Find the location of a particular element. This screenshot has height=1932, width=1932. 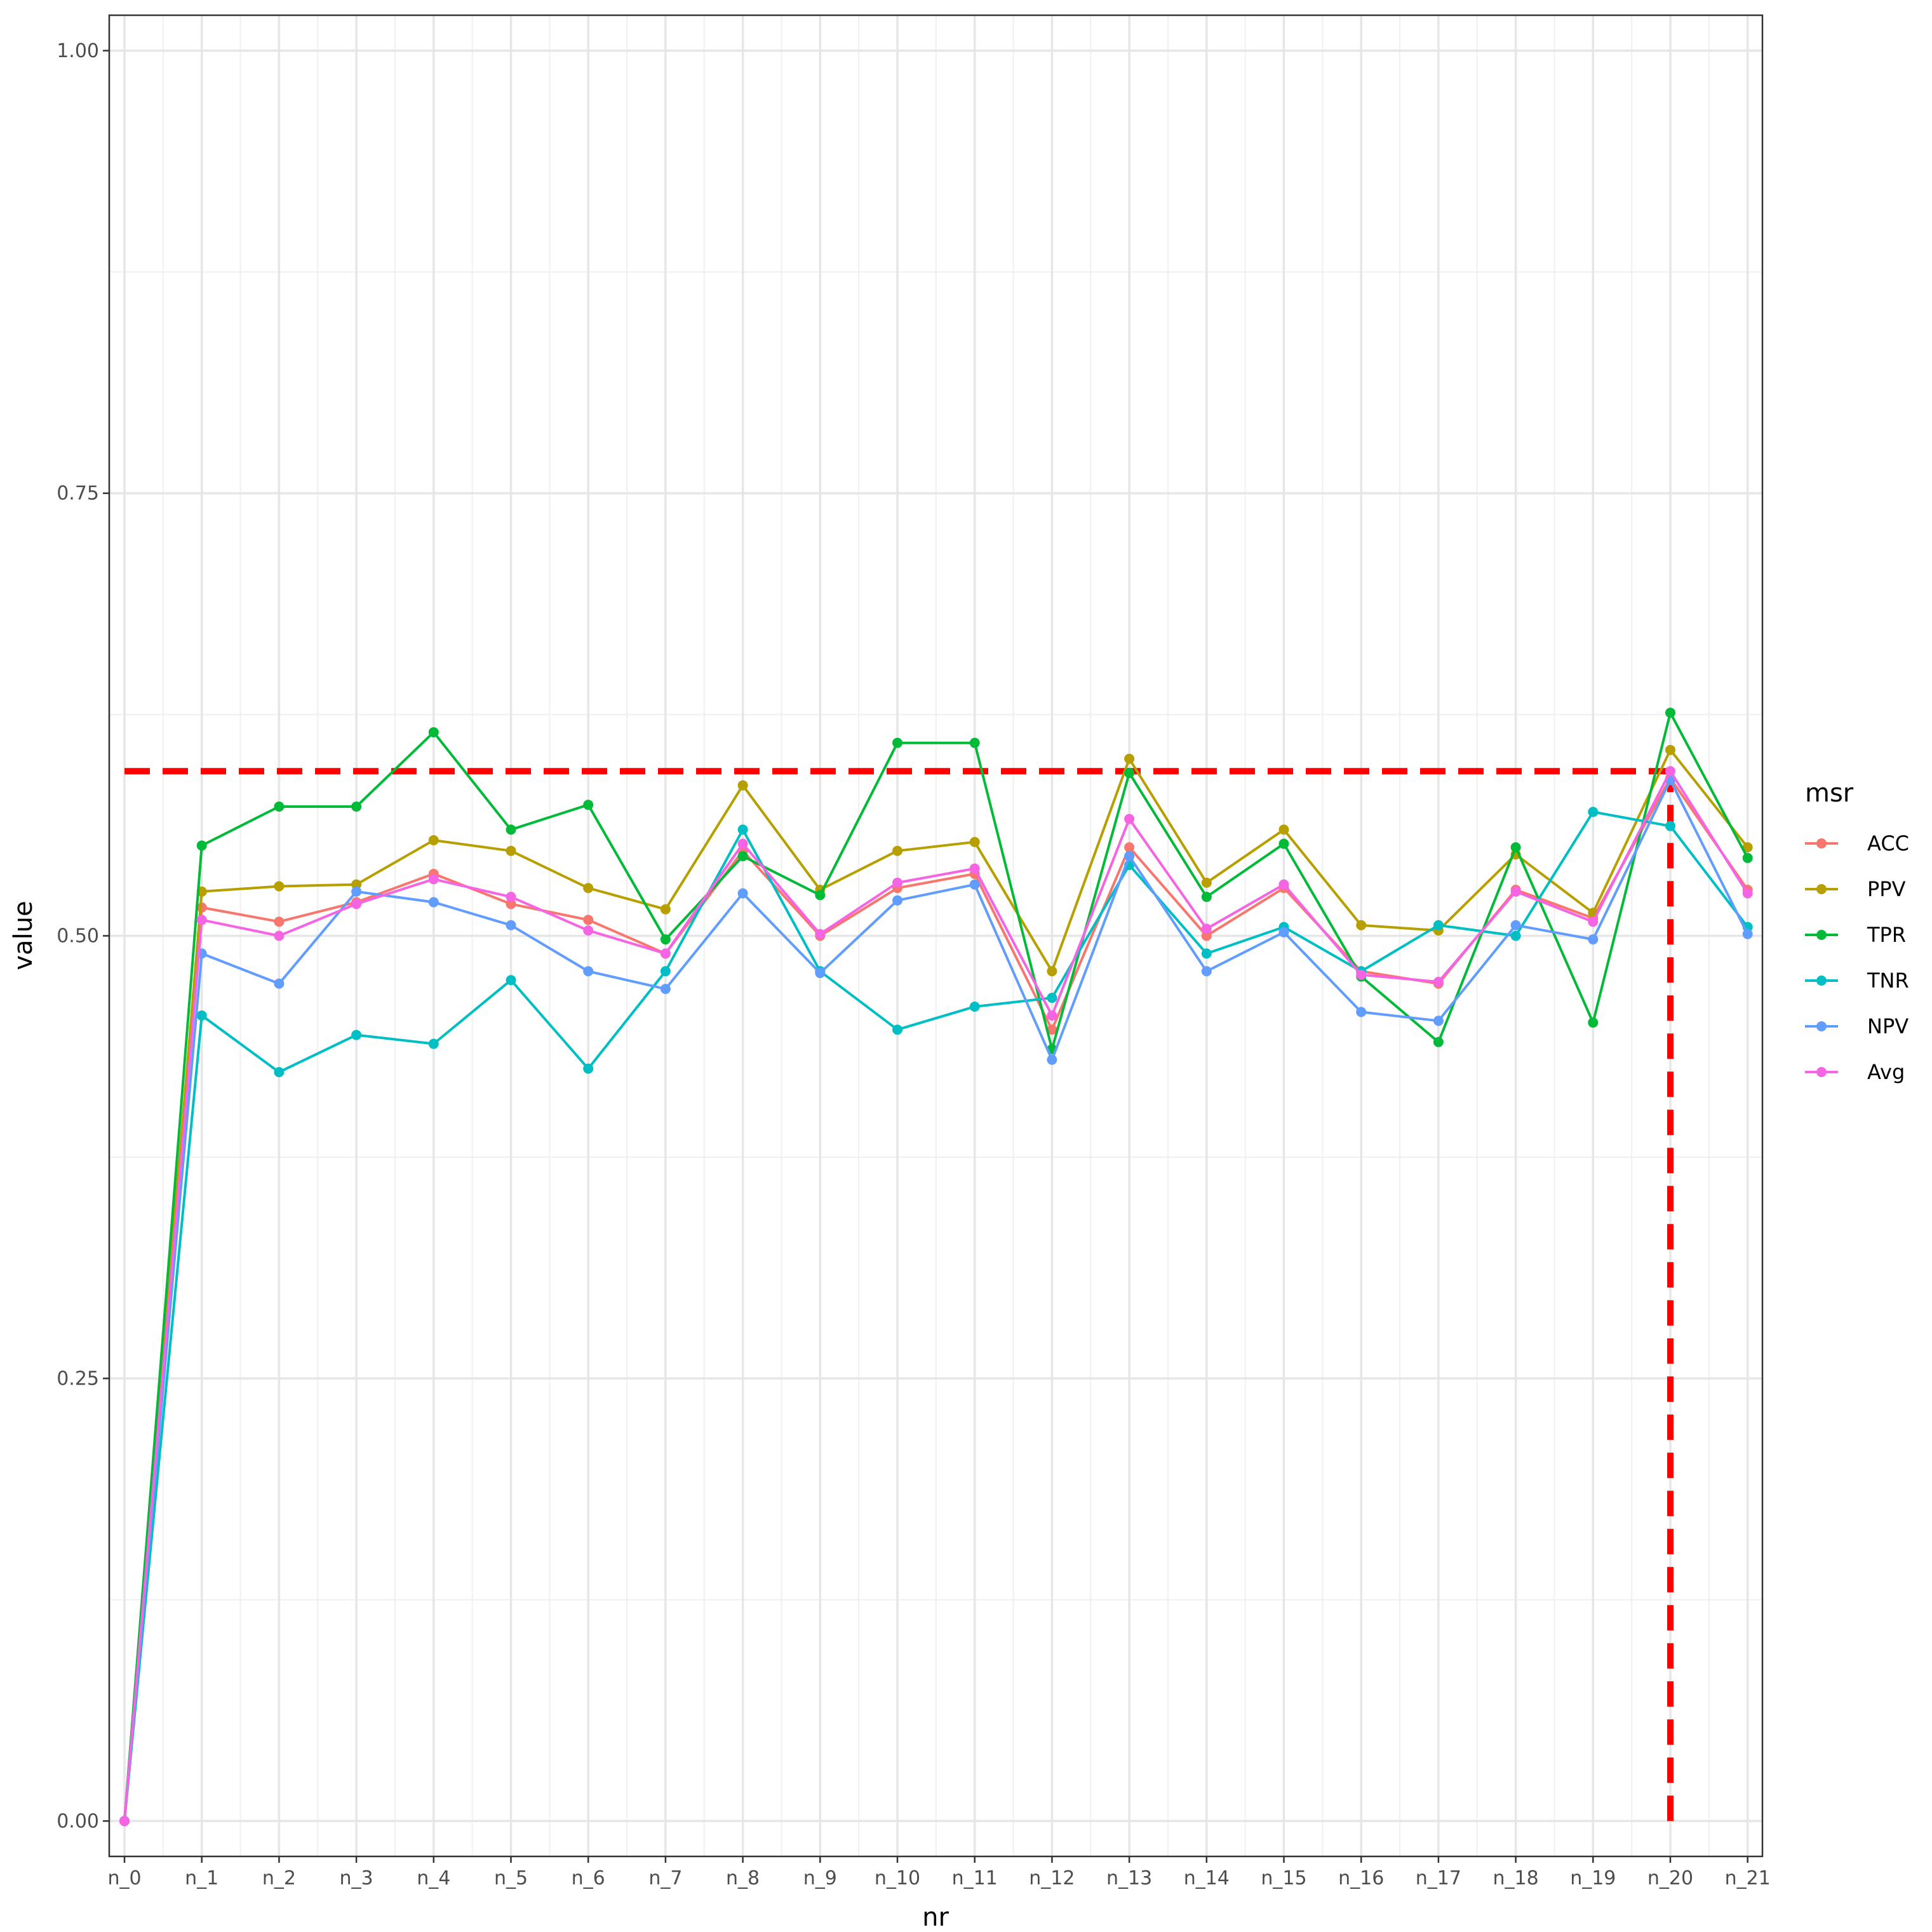

x-tick-label: n_18 is located at coordinates (1516, 1878).